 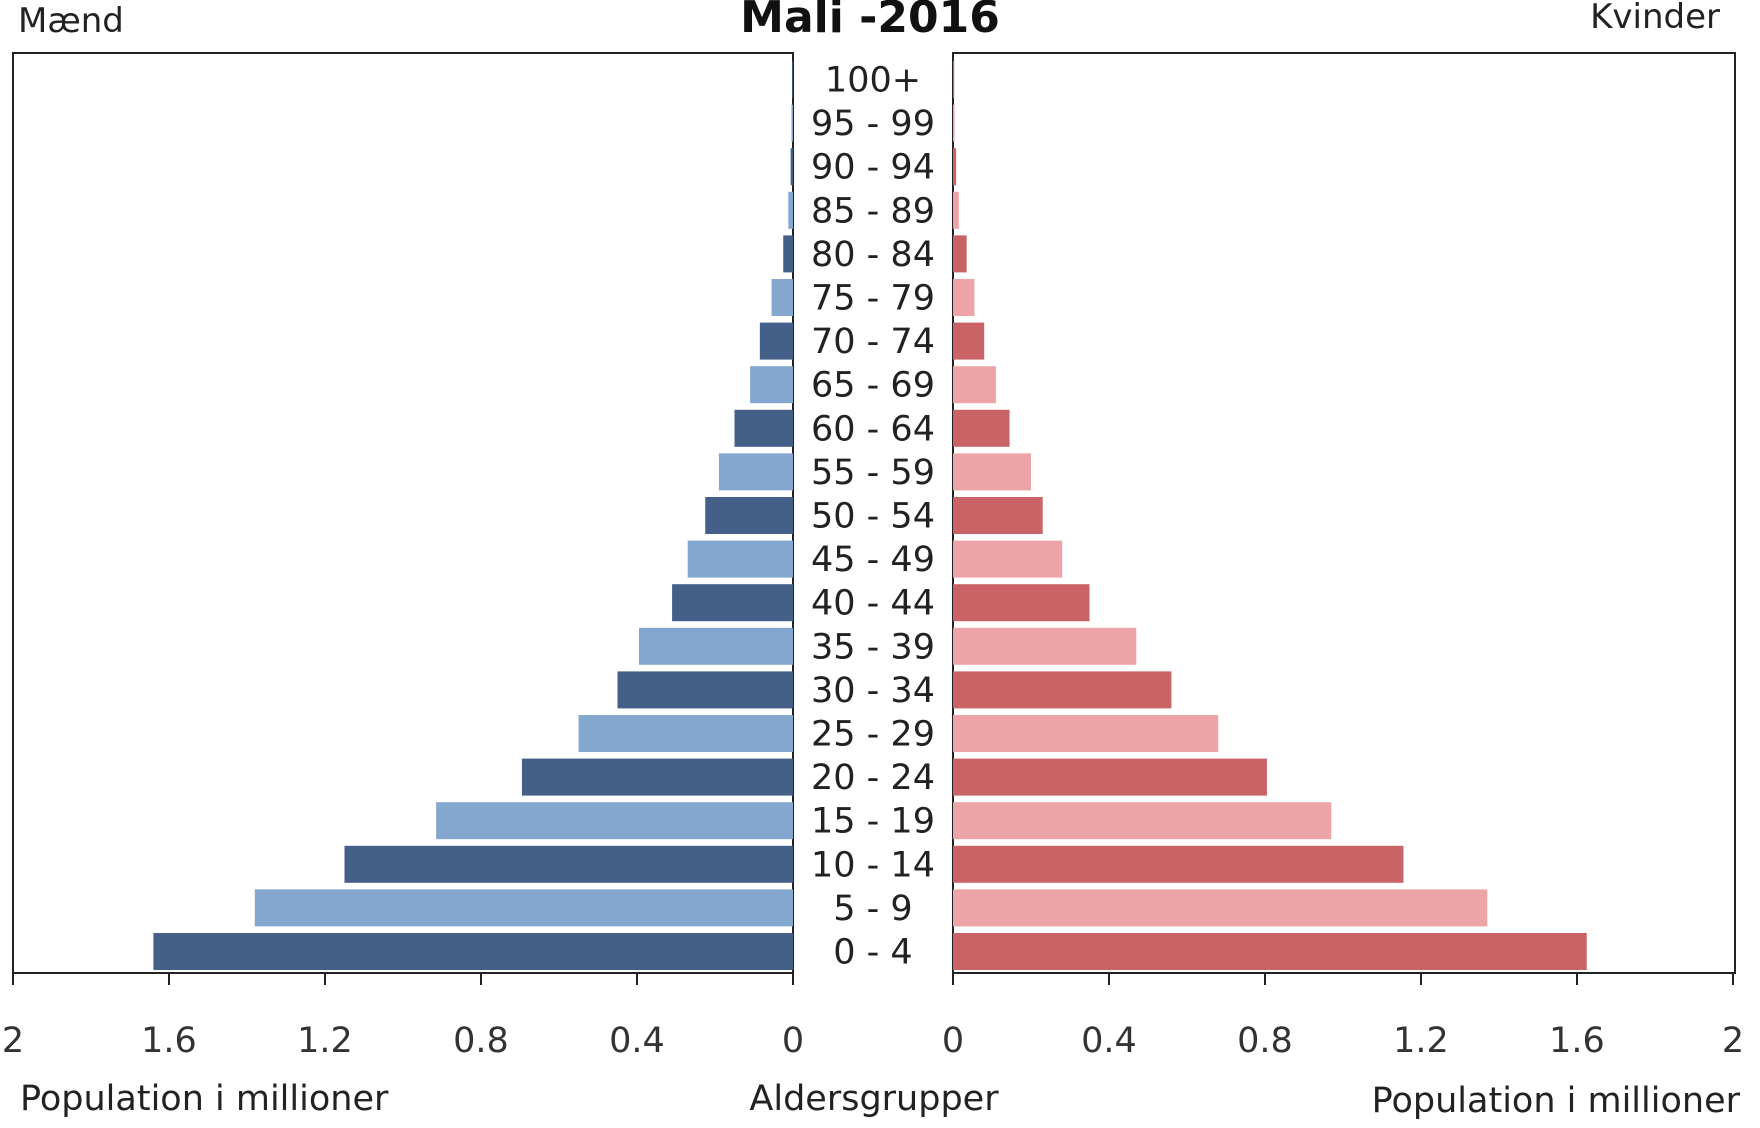 I want to click on male-x-tick-label: 0, so click(x=793, y=1041).